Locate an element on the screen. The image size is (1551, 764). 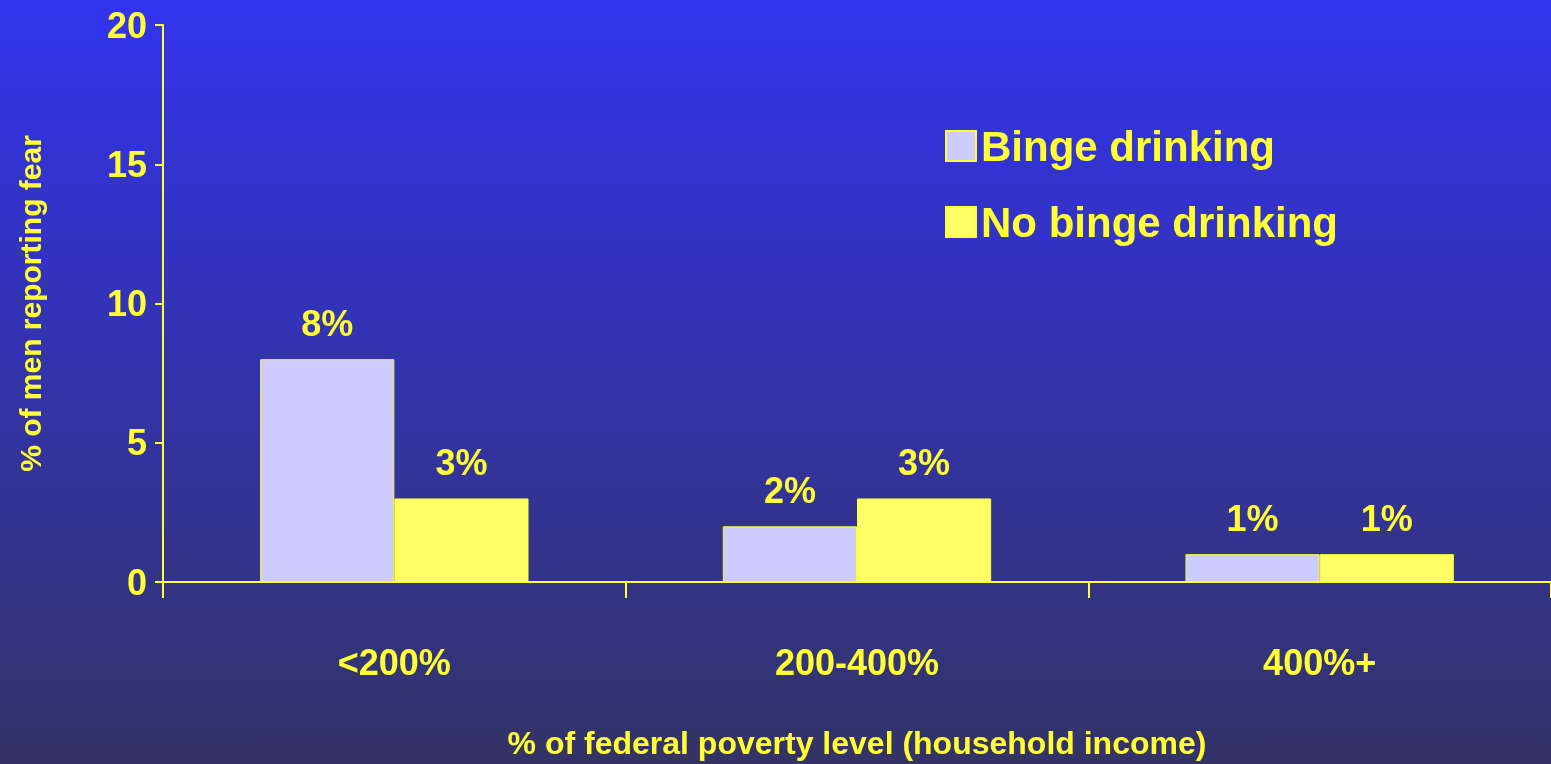
x-tick-label: 400%+ is located at coordinates (1320, 662).